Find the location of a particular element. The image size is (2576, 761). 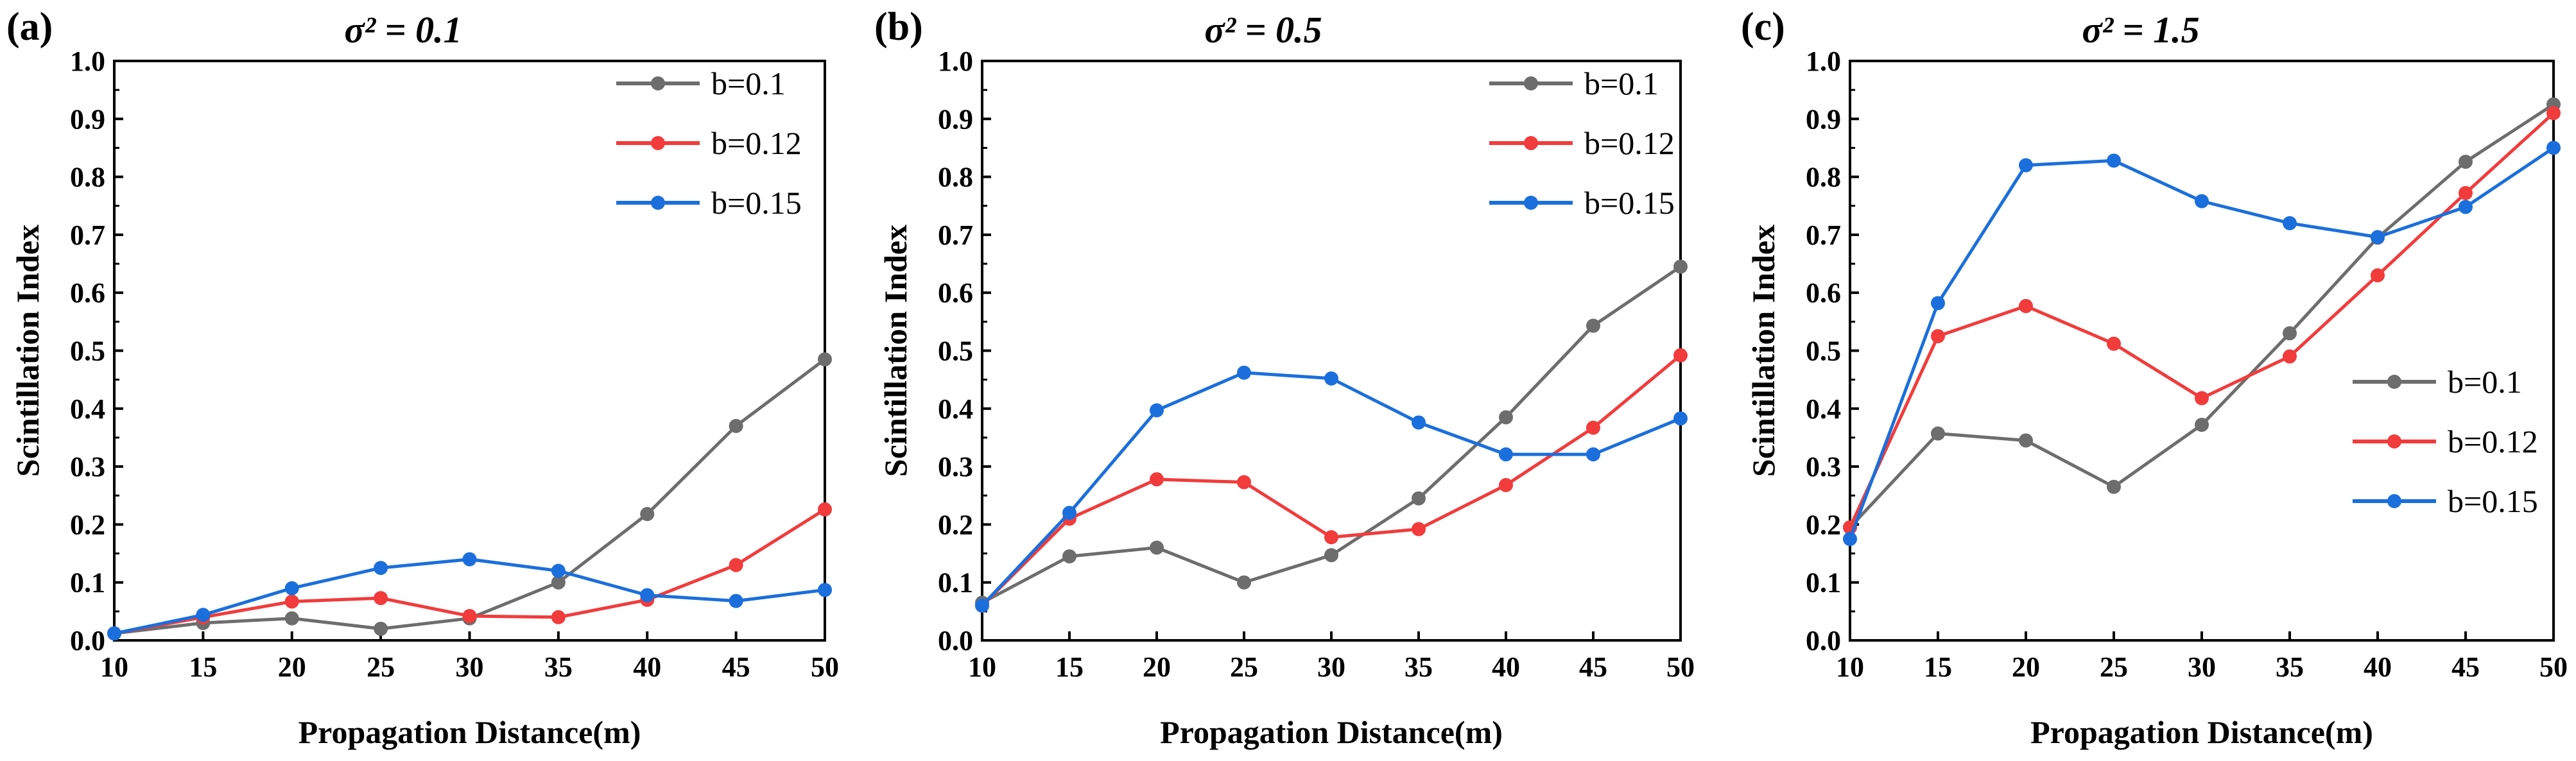

y-tick-label: 0.5 is located at coordinates (88, 351).